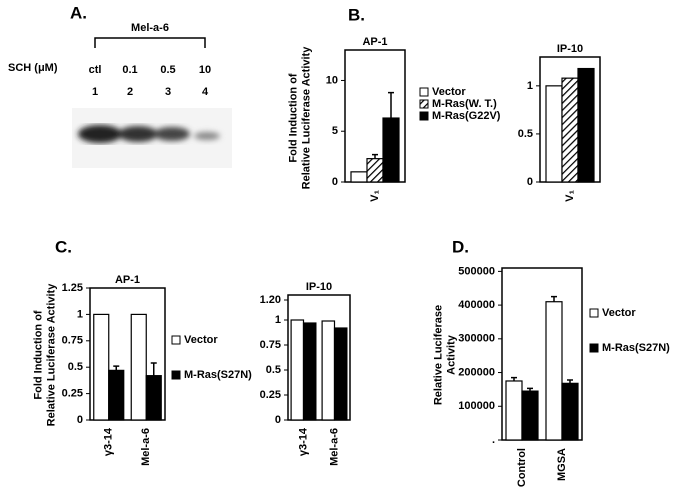 This screenshot has height=496, width=699. What do you see at coordinates (562, 464) in the screenshot?
I see `x-tick-label: MGSA` at bounding box center [562, 464].